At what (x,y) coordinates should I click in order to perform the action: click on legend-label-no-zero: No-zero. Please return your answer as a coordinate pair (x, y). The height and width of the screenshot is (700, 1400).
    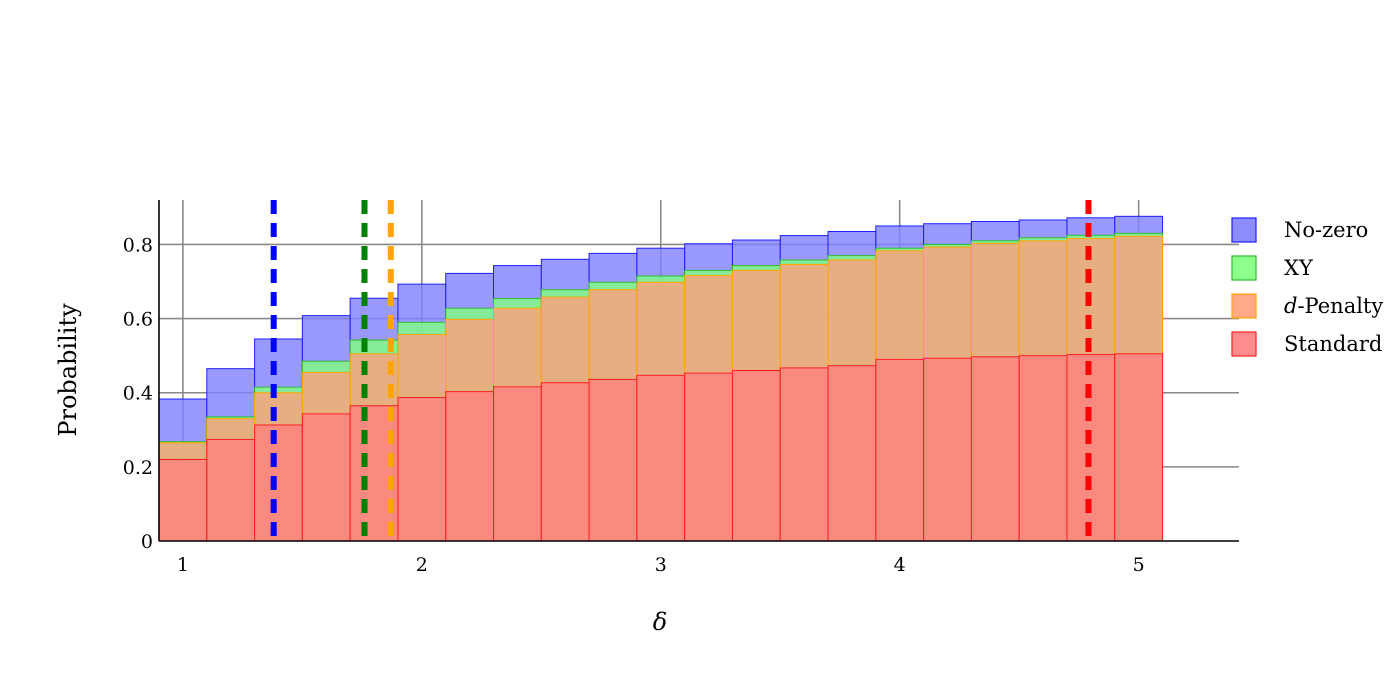
    Looking at the image, I should click on (1326, 230).